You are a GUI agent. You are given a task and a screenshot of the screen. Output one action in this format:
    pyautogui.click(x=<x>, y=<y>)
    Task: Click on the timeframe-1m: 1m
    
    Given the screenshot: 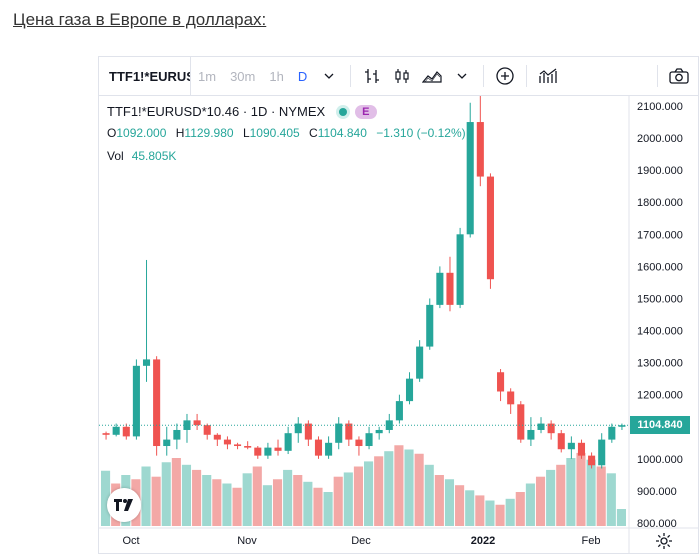 What is the action you would take?
    pyautogui.click(x=207, y=76)
    